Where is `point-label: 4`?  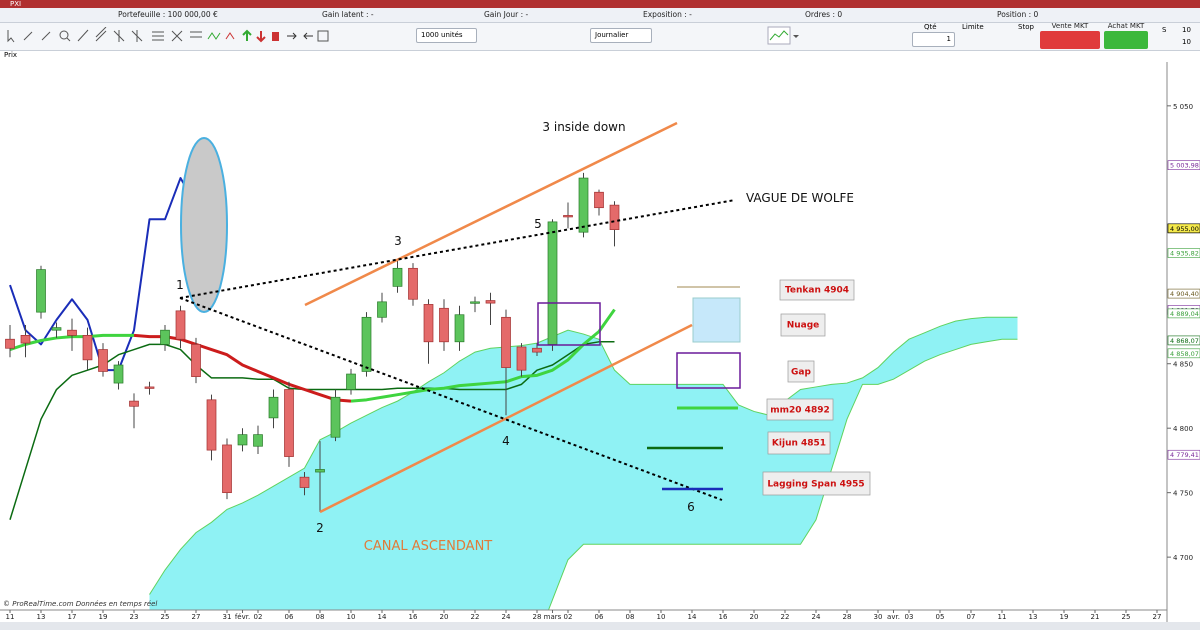 point-label: 4 is located at coordinates (506, 441).